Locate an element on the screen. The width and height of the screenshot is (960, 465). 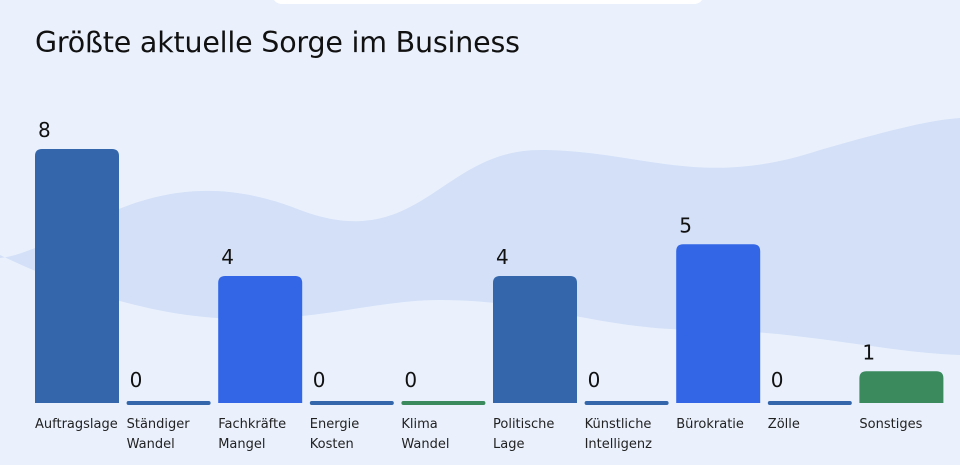
category-label: Auftragslage is located at coordinates (76, 424).